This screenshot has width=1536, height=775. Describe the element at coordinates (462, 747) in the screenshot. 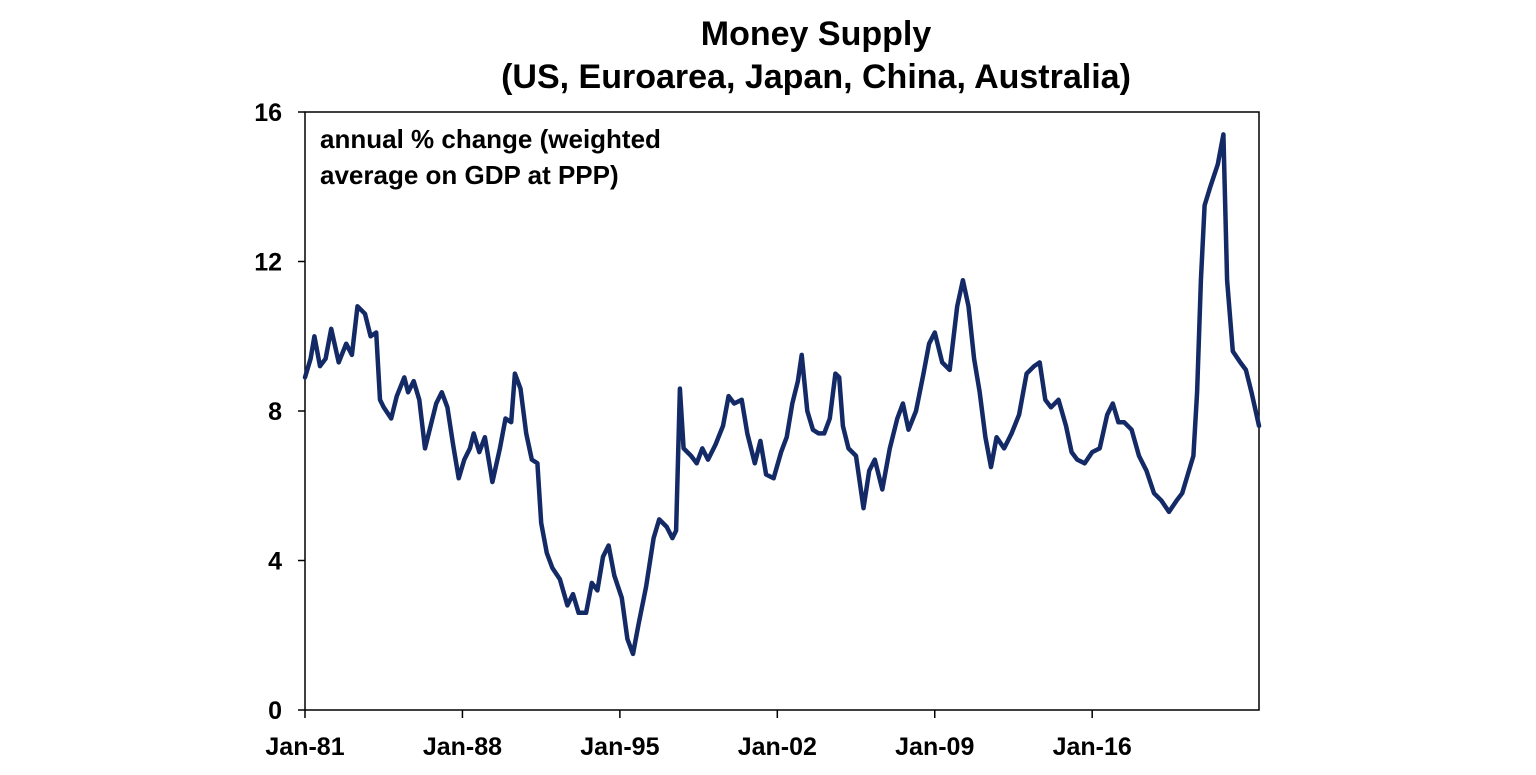

I see `x-tick-label: Jan-88` at that location.